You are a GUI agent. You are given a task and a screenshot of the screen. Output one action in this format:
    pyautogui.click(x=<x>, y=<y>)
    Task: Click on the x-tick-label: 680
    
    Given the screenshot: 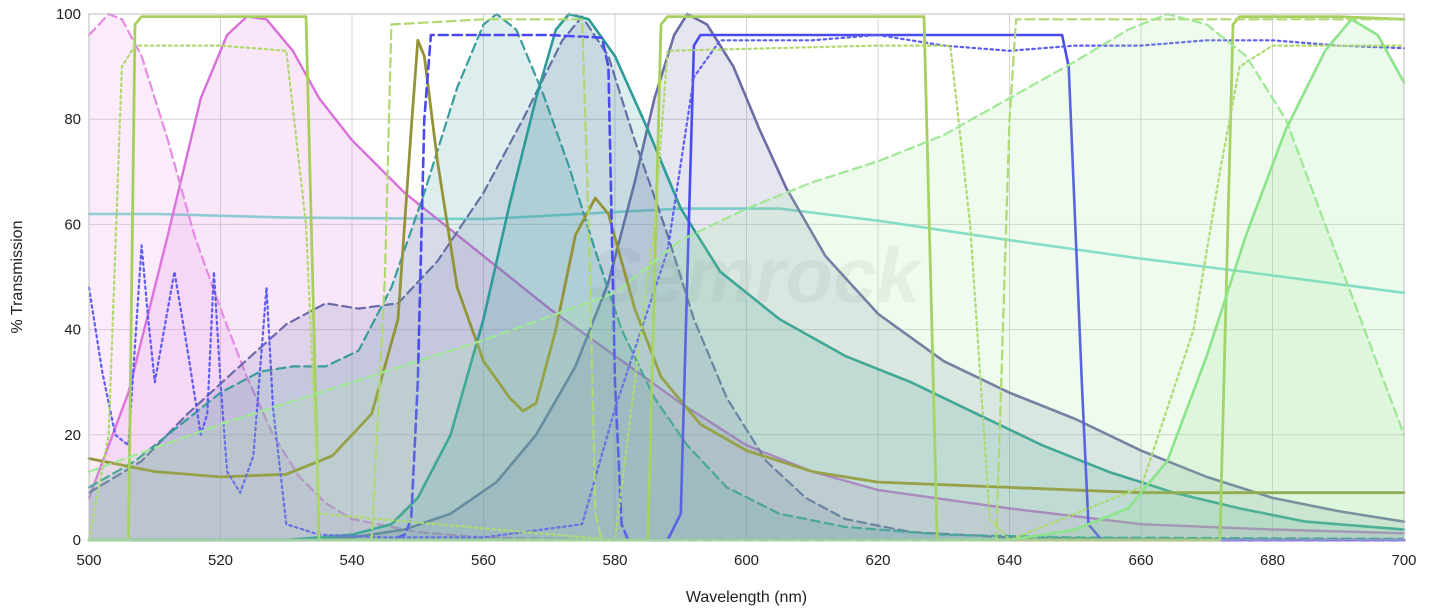 What is the action you would take?
    pyautogui.click(x=1272, y=560)
    